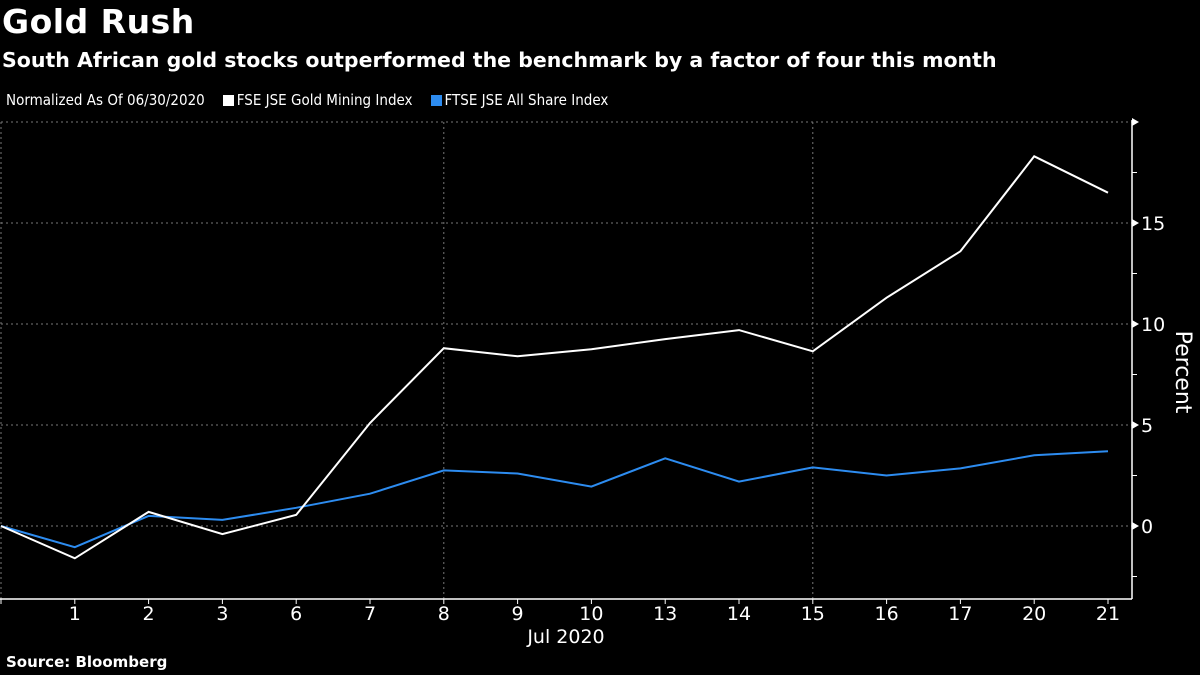 Image resolution: width=1200 pixels, height=675 pixels. Describe the element at coordinates (565, 637) in the screenshot. I see `x-axis-label: Jul 2020` at that location.